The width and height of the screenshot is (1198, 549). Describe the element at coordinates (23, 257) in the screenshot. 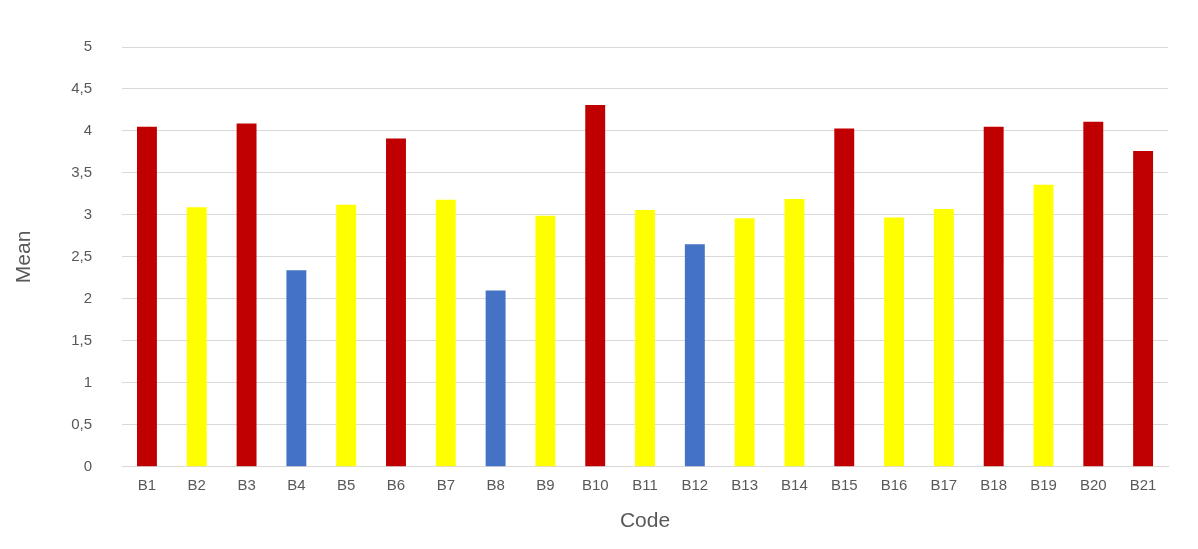

I see `y-axis-title: Mean` at that location.